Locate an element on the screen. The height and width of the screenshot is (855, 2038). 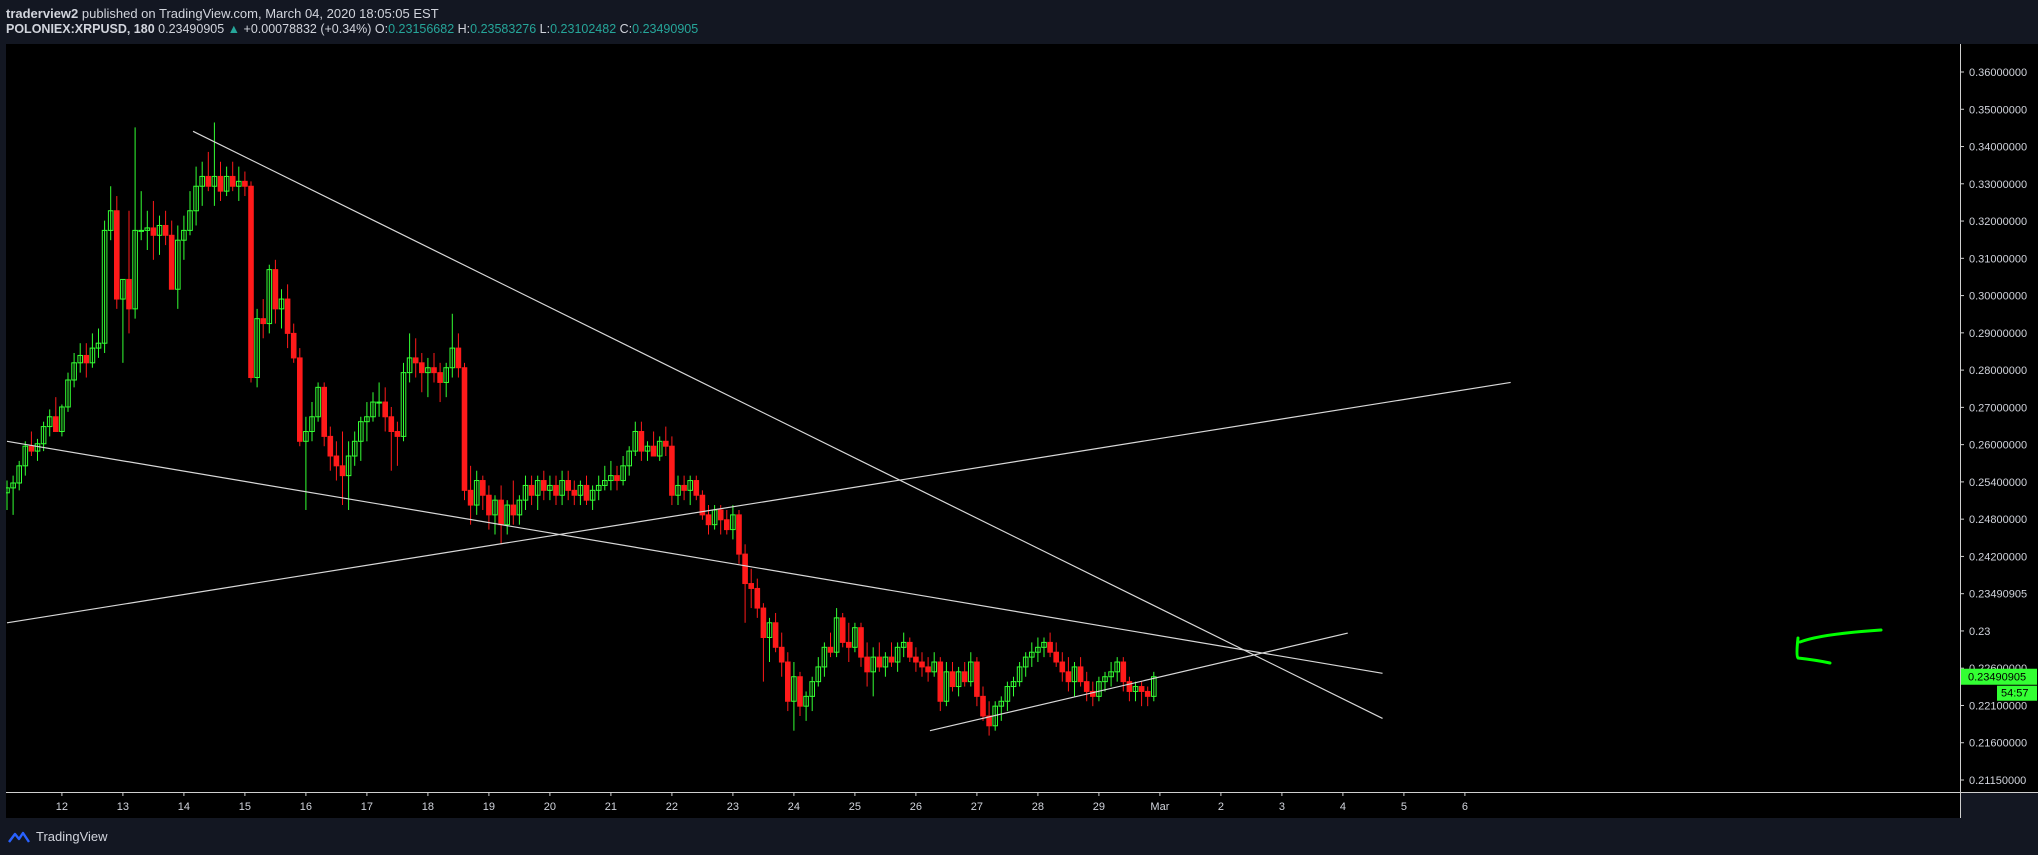
time-tick-label: 17 is located at coordinates (367, 807).